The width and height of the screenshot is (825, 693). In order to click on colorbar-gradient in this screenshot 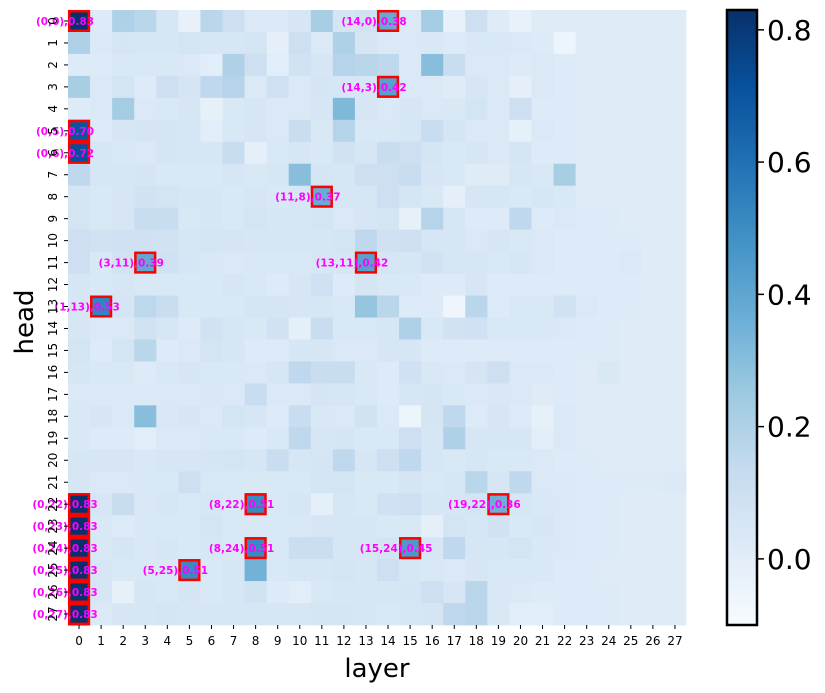, I will do `click(742, 317)`.